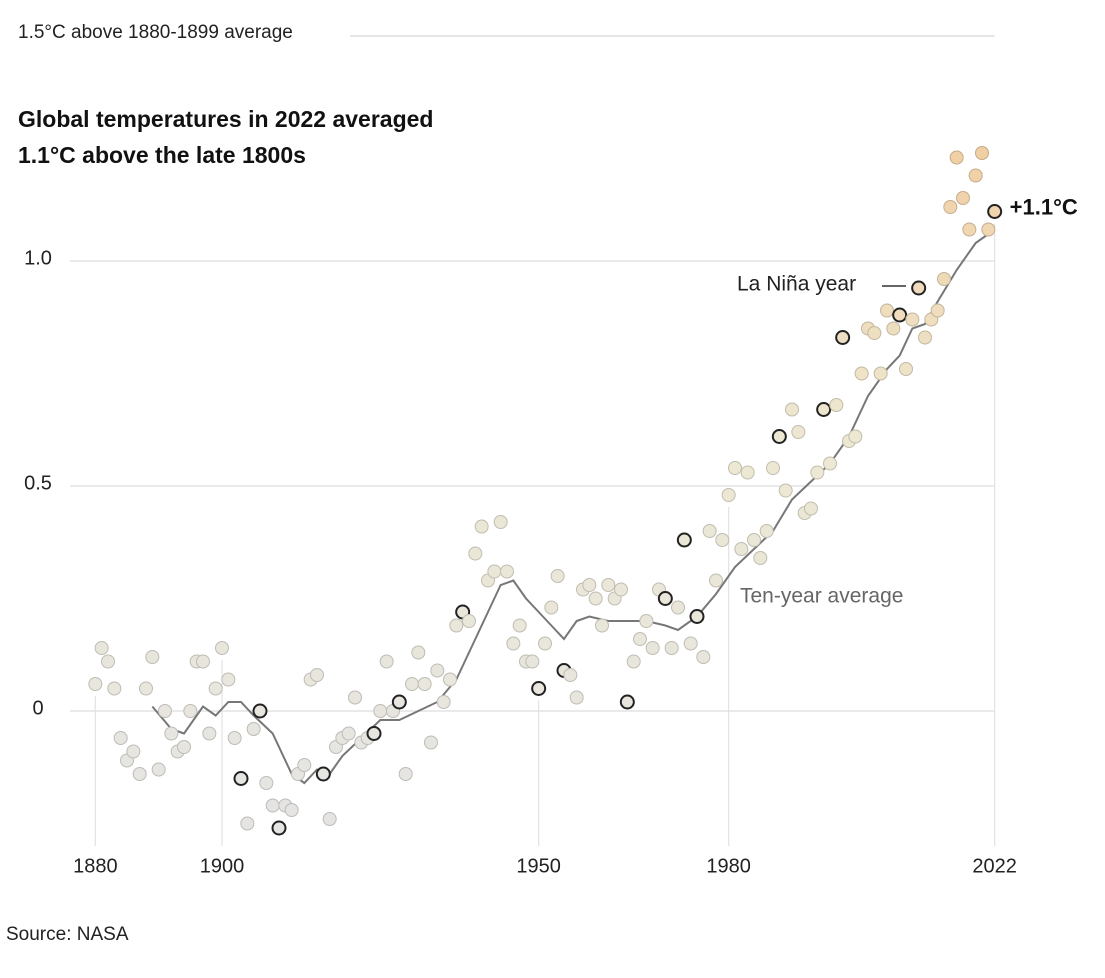  I want to click on end-label: +1.1°C, so click(1044, 206).